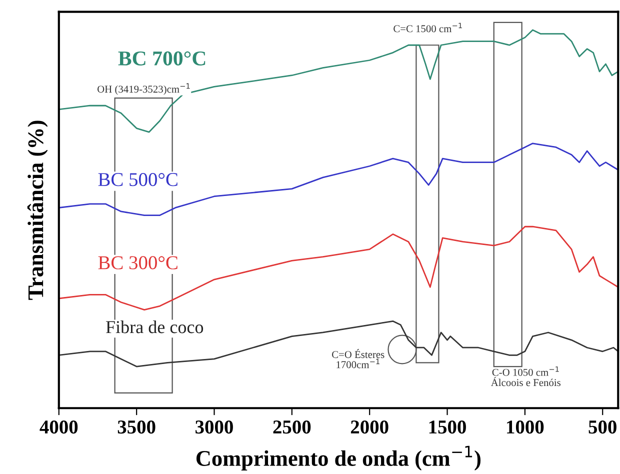 Image resolution: width=620 pixels, height=474 pixels. I want to click on series-label: BC 500°C, so click(138, 179).